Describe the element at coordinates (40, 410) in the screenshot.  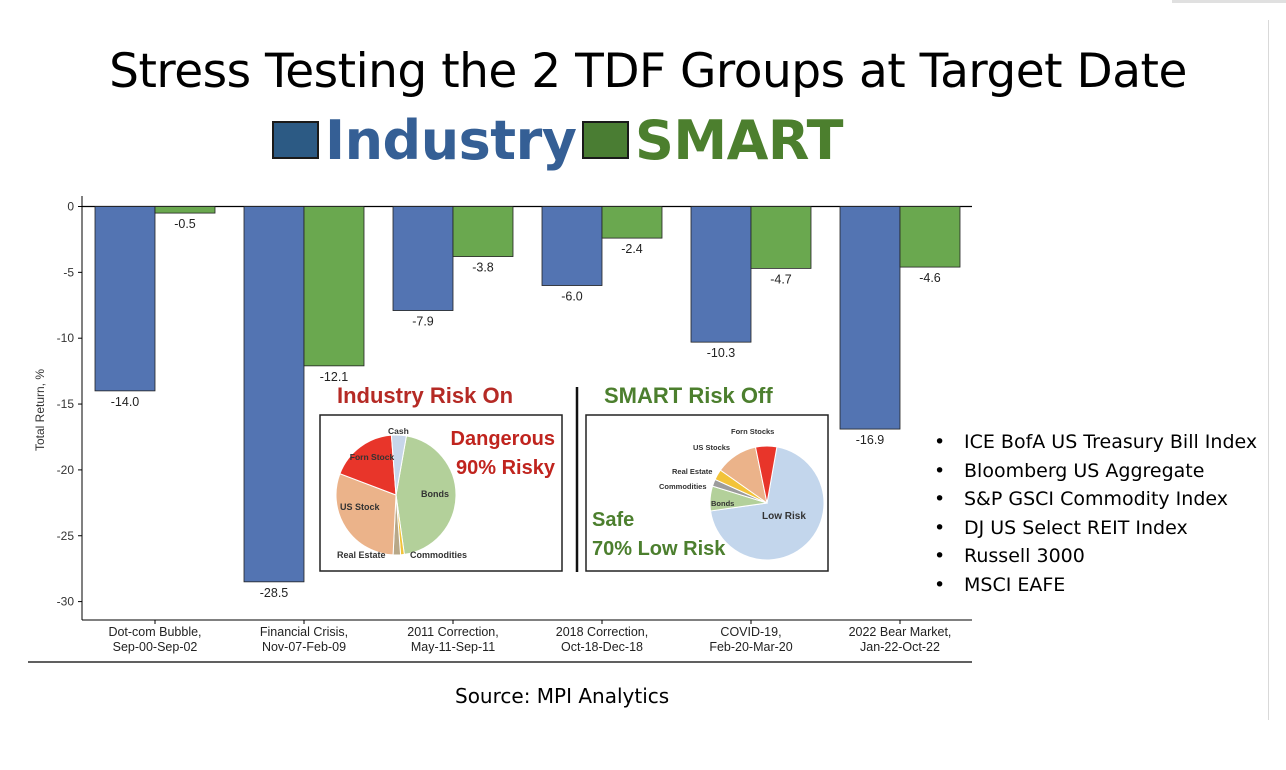
I see `y-axis-title: Total Return, %` at that location.